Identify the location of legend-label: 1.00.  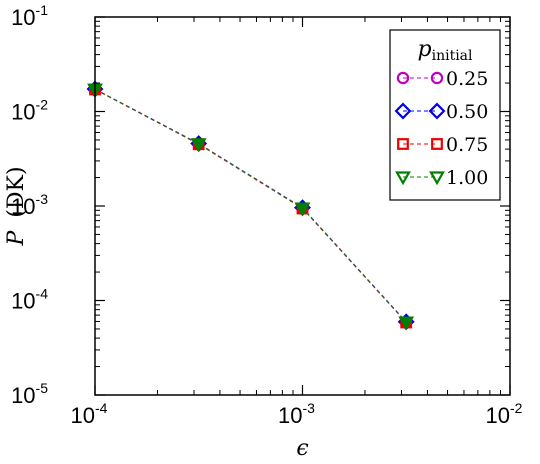
(467, 178).